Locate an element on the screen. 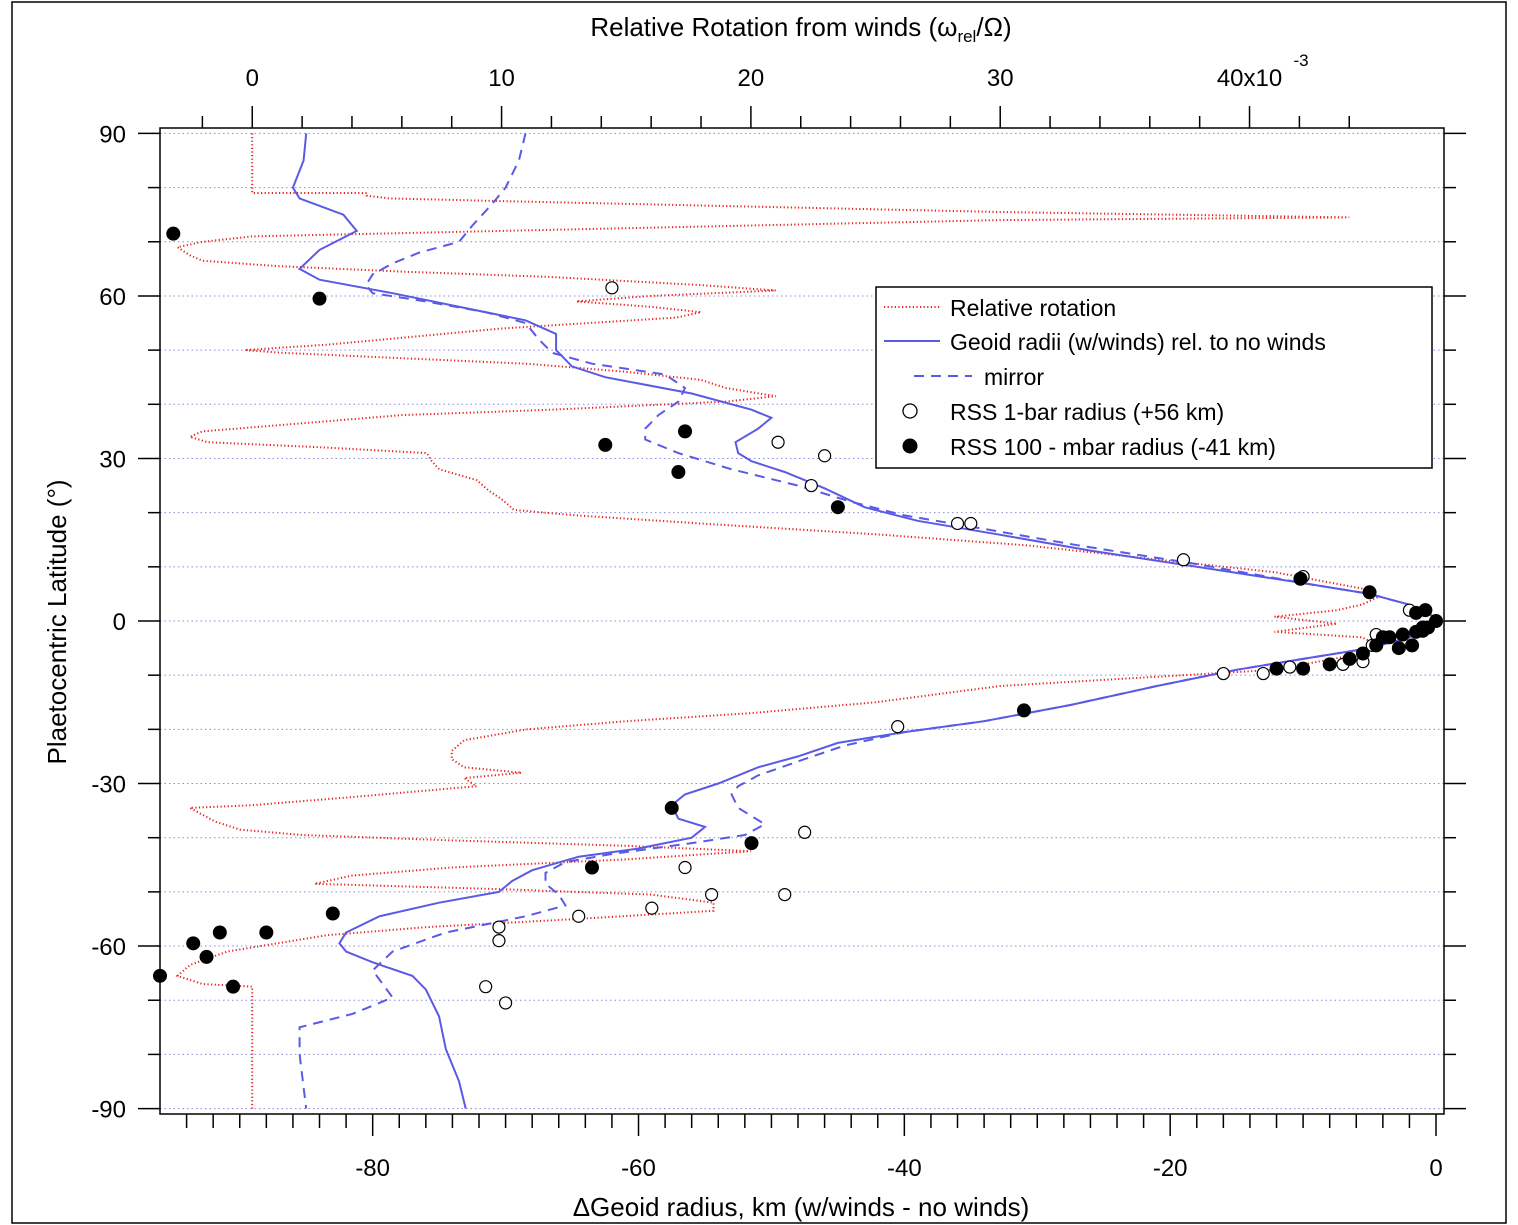  legend-label-rss-100mbar: RSS 100 - mbar radius (-41 km) is located at coordinates (1113, 447).